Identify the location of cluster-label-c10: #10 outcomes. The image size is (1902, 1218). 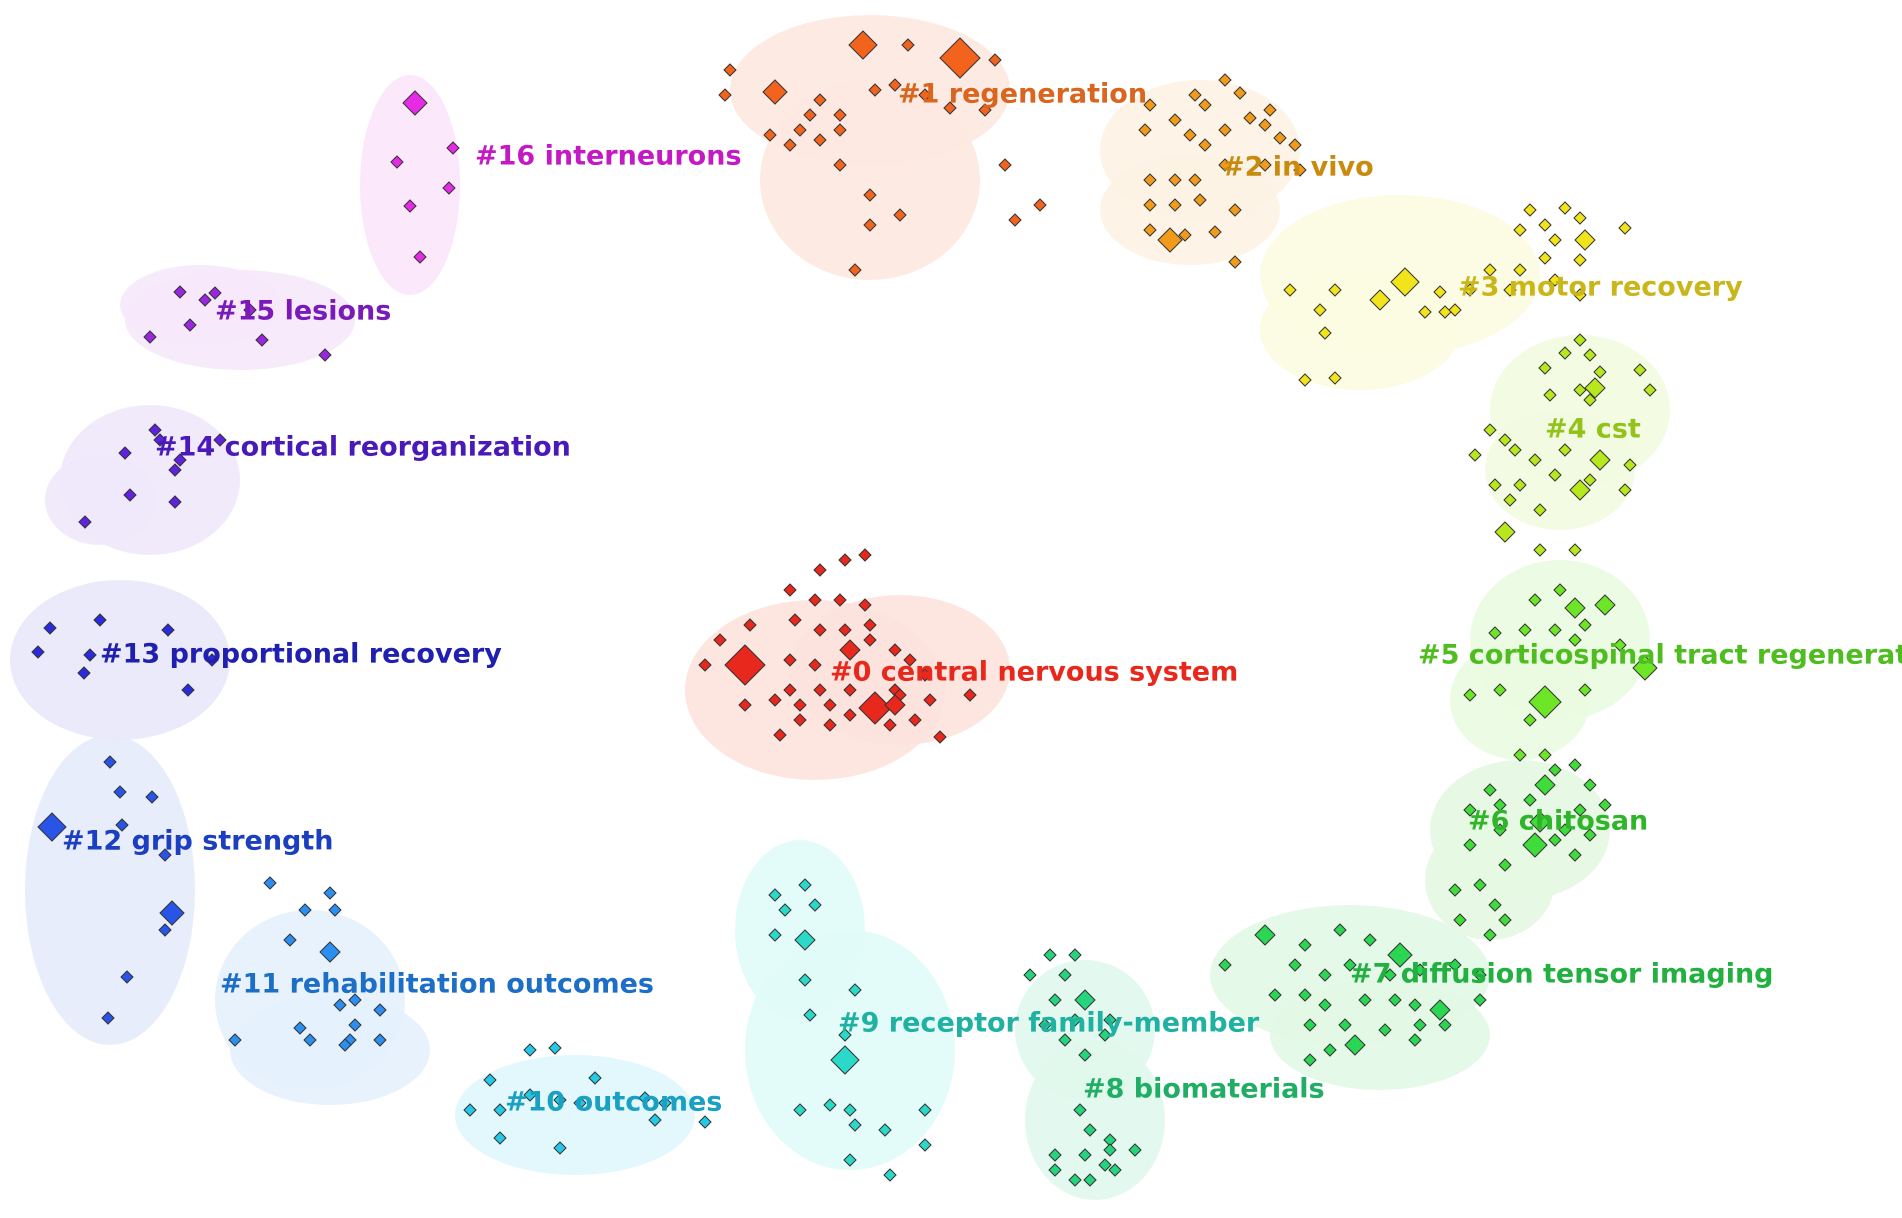
(613, 1102).